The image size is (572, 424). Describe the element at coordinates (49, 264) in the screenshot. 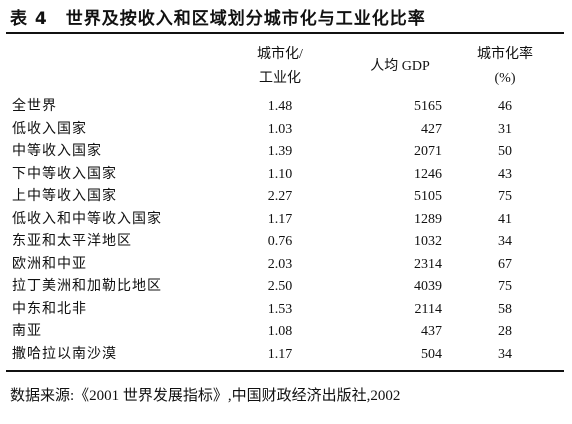

I see `row-label: 欧洲和中亚` at that location.